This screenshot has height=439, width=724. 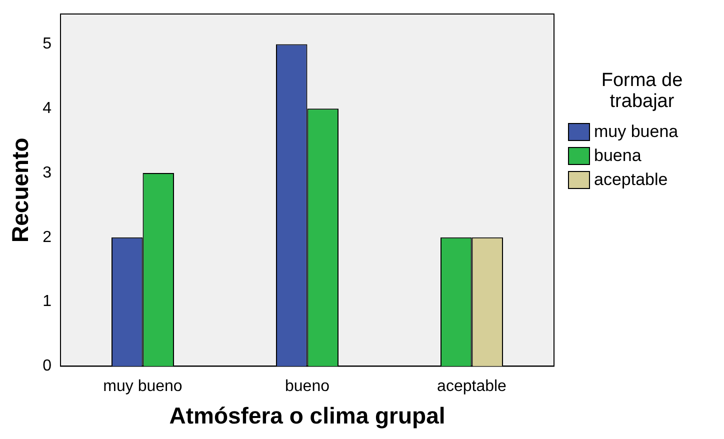 I want to click on y-tick-label: 0, so click(x=47, y=366).